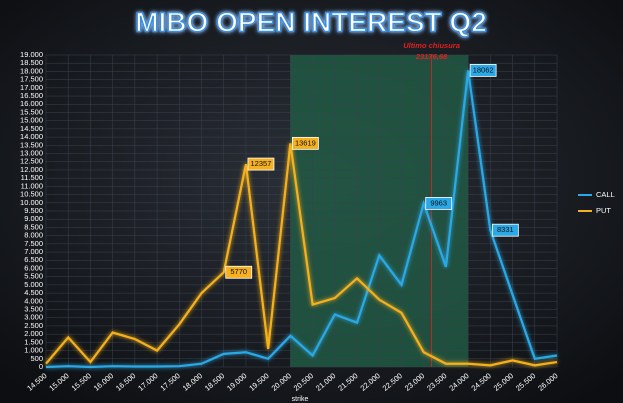 Image resolution: width=623 pixels, height=403 pixels. Describe the element at coordinates (31, 54) in the screenshot. I see `y-tick-label: 19.000` at that location.